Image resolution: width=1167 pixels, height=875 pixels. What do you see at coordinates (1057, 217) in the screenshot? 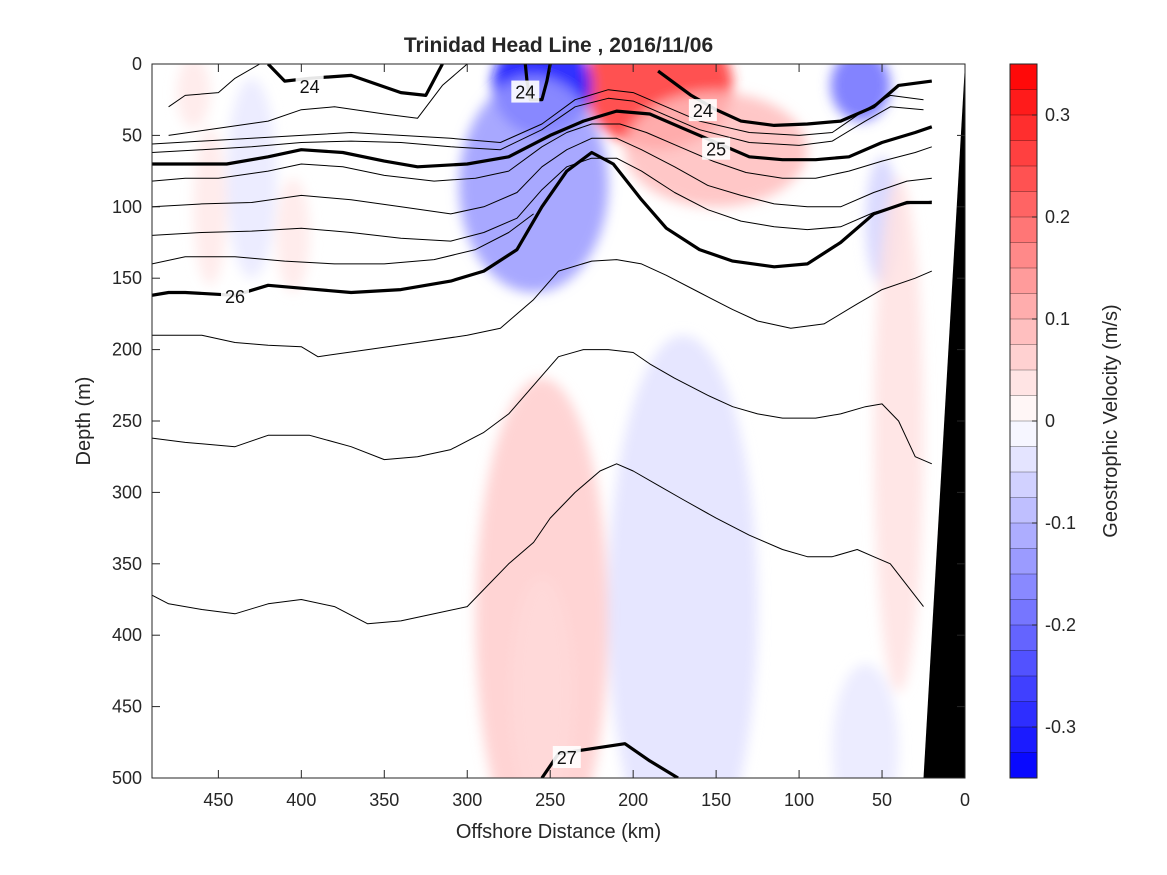
I see `colorbar-tick-label: 0.2` at bounding box center [1057, 217].